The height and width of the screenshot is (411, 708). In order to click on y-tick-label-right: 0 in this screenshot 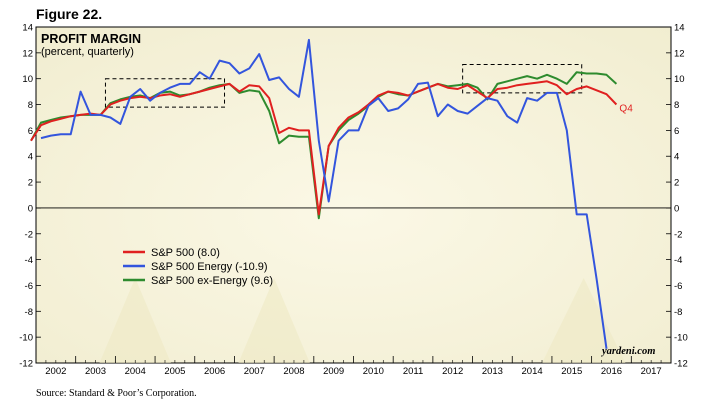, I will do `click(676, 208)`.